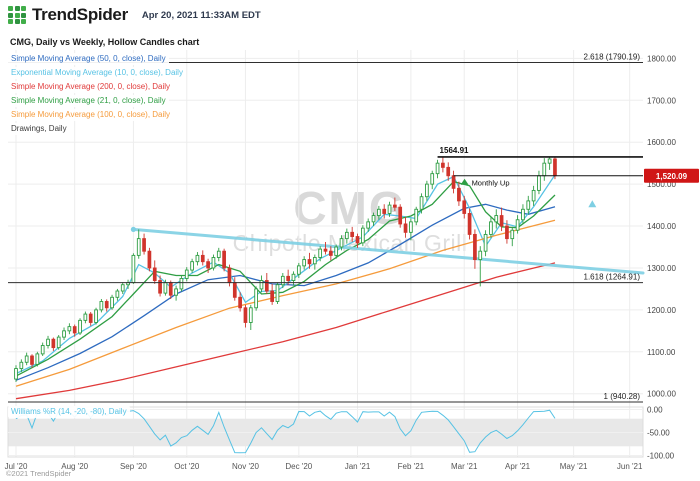  Describe the element at coordinates (464, 466) in the screenshot. I see `x-axis-label: Mar '21` at that location.